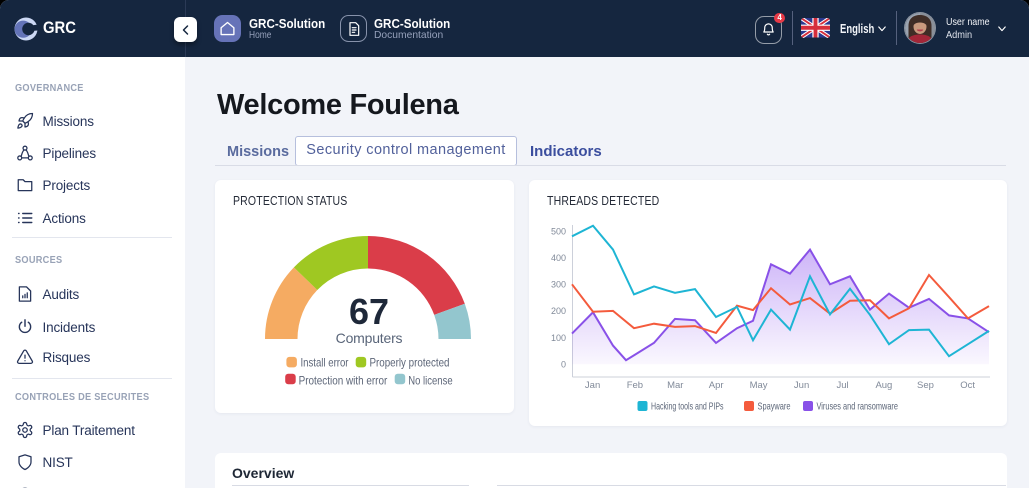 The width and height of the screenshot is (1029, 488). I want to click on svg-text: Install error, so click(325, 362).